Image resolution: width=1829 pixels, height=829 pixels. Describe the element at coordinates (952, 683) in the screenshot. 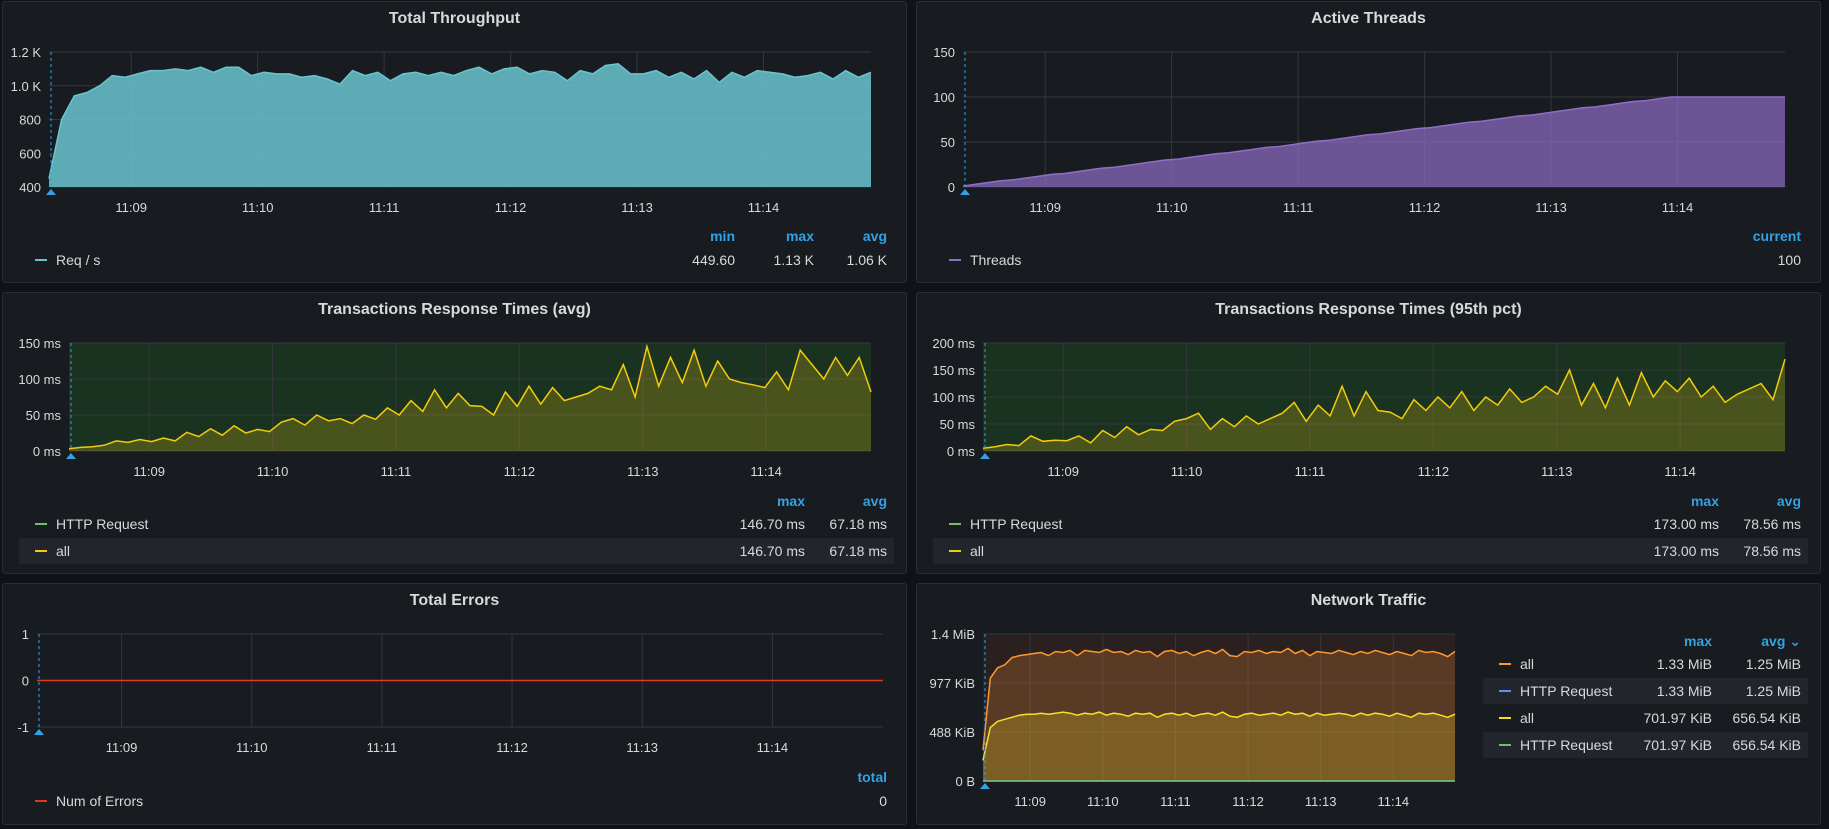

I see `y-tick-label: 977 KiB` at that location.